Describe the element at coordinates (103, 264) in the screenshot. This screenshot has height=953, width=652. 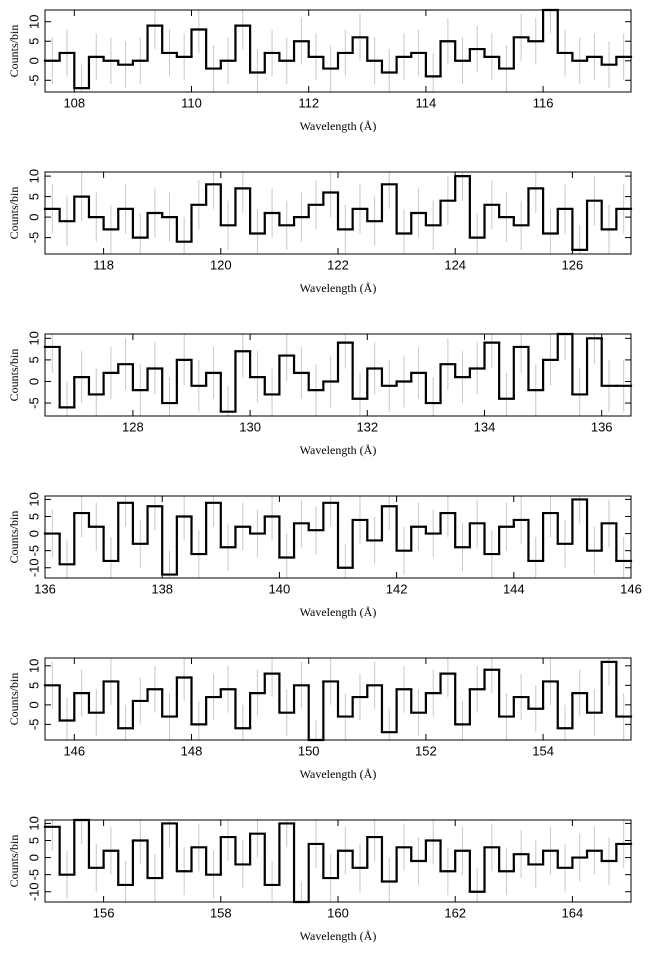
I see `x-tick-label: 118` at that location.